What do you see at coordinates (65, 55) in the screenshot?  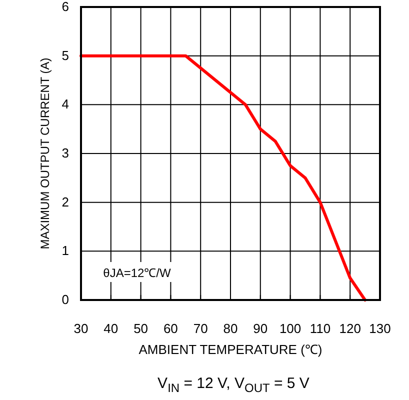 I see `y-tick-label: 5` at bounding box center [65, 55].